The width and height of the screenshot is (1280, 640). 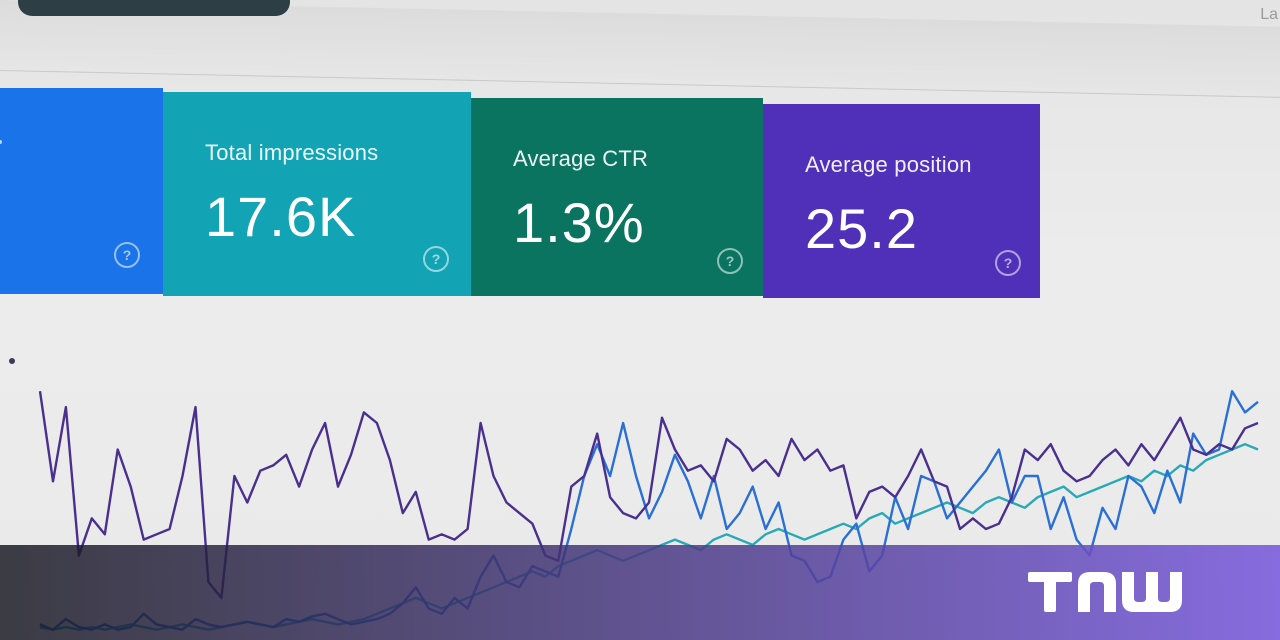 I want to click on toolbar-corner-text: La, so click(x=1269, y=14).